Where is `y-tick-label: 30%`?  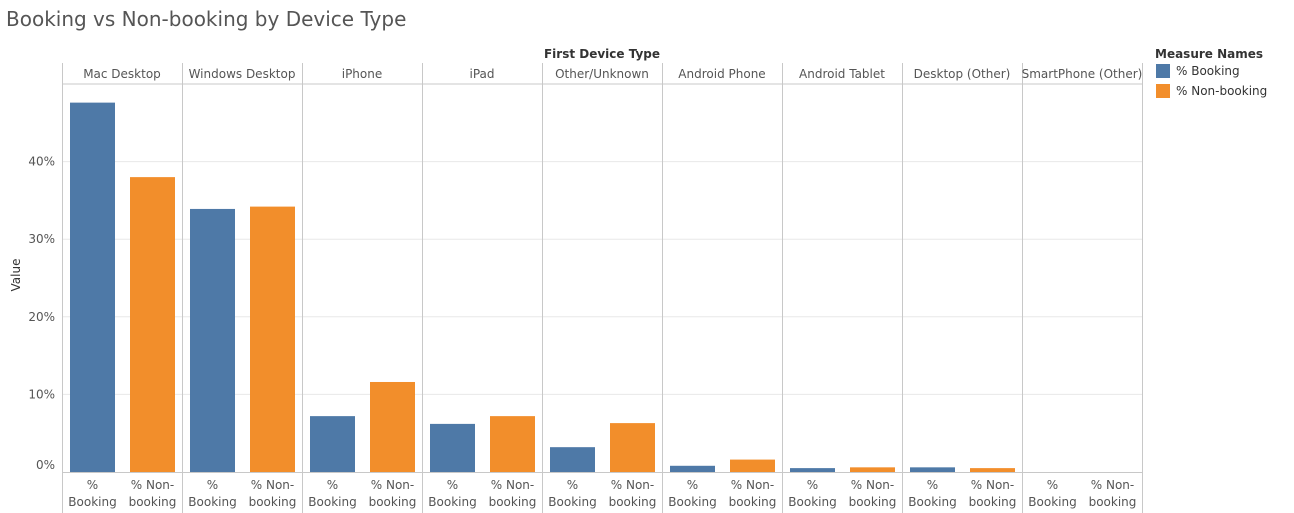
y-tick-label: 30% is located at coordinates (41, 239).